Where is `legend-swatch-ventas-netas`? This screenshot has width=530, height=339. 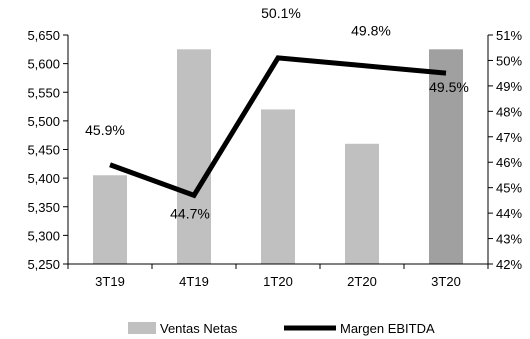
legend-swatch-ventas-netas is located at coordinates (142, 328).